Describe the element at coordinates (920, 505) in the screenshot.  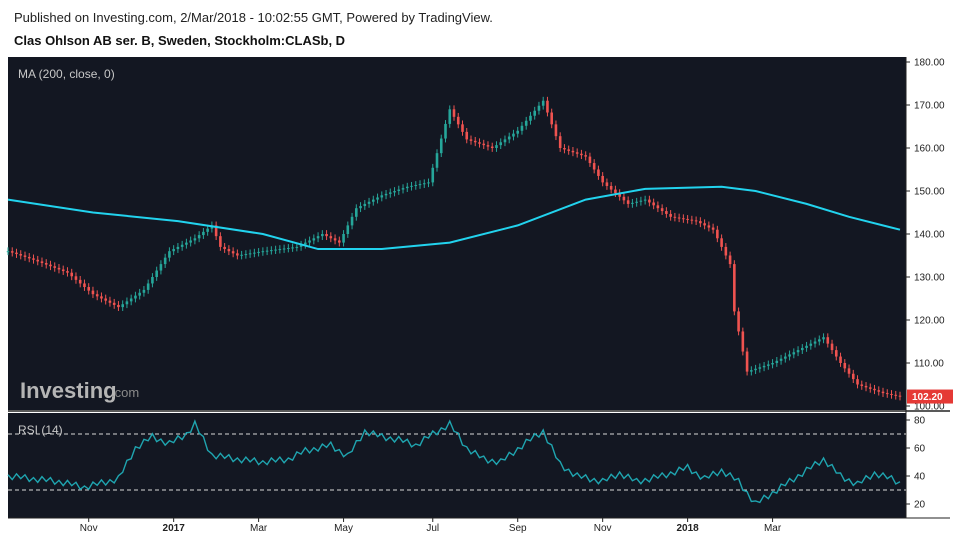
I see `rsi-tick-label: 20` at that location.